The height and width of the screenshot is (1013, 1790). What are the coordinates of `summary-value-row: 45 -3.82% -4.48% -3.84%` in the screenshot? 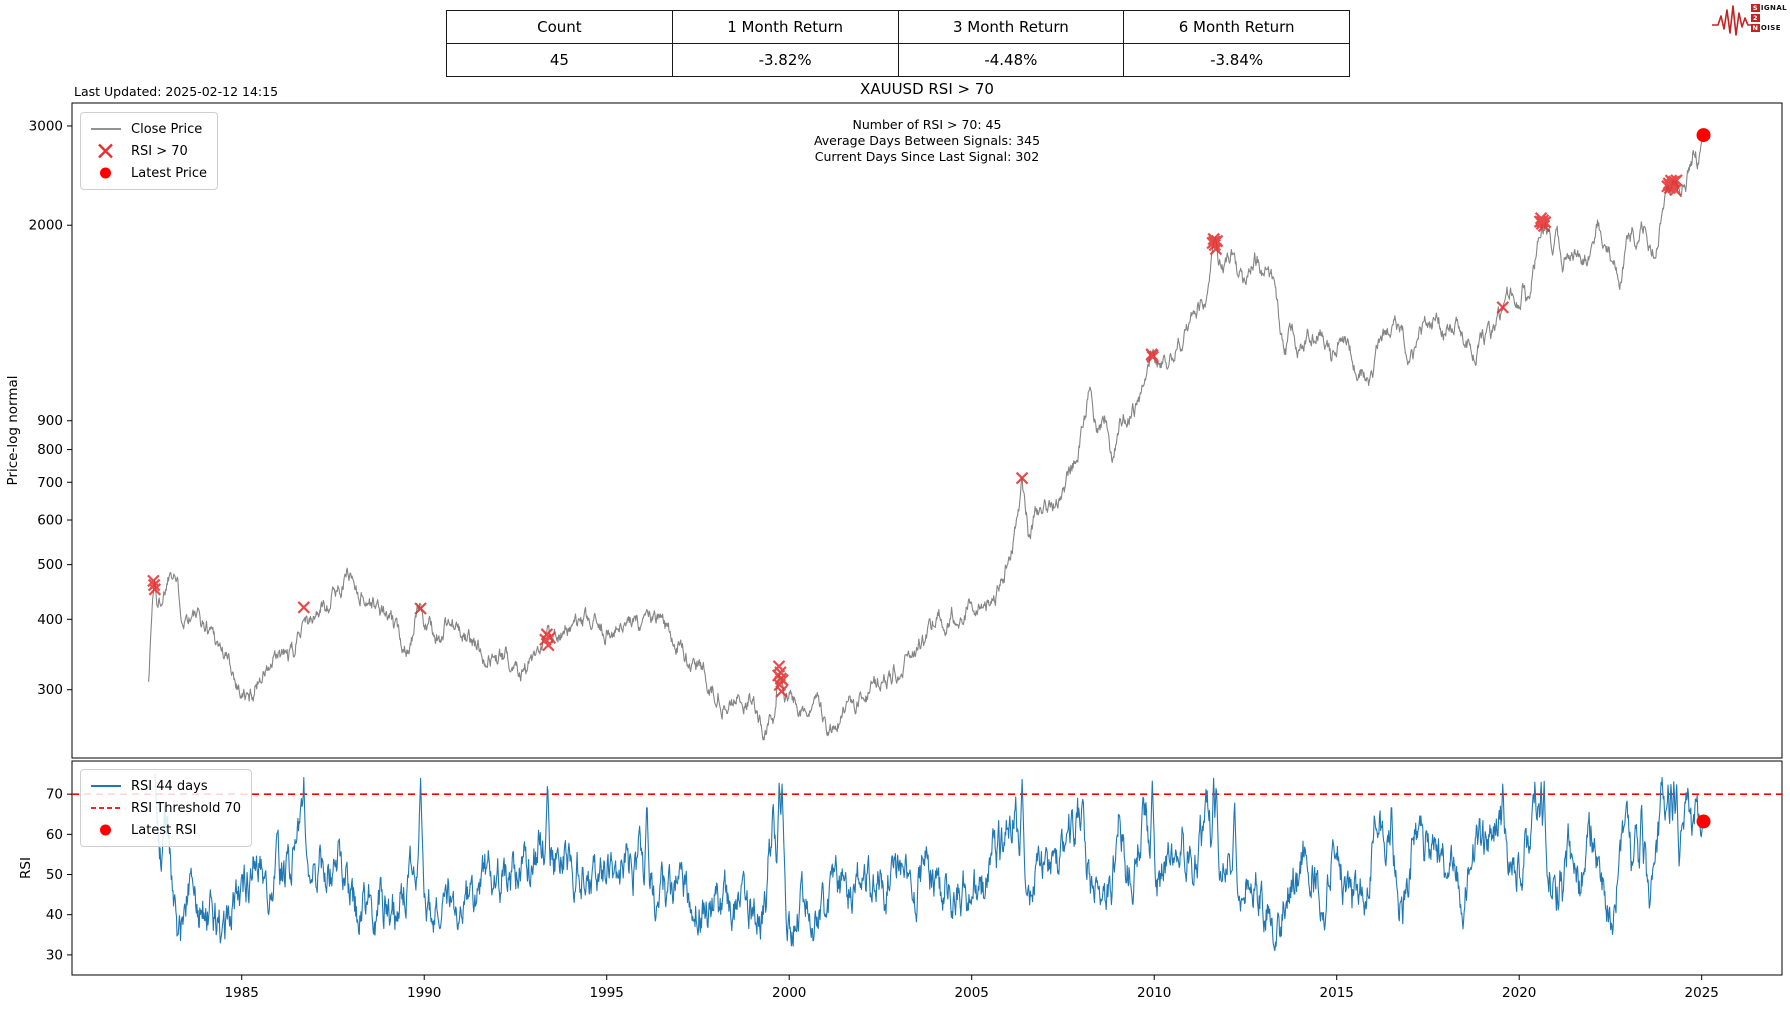 It's located at (898, 60).